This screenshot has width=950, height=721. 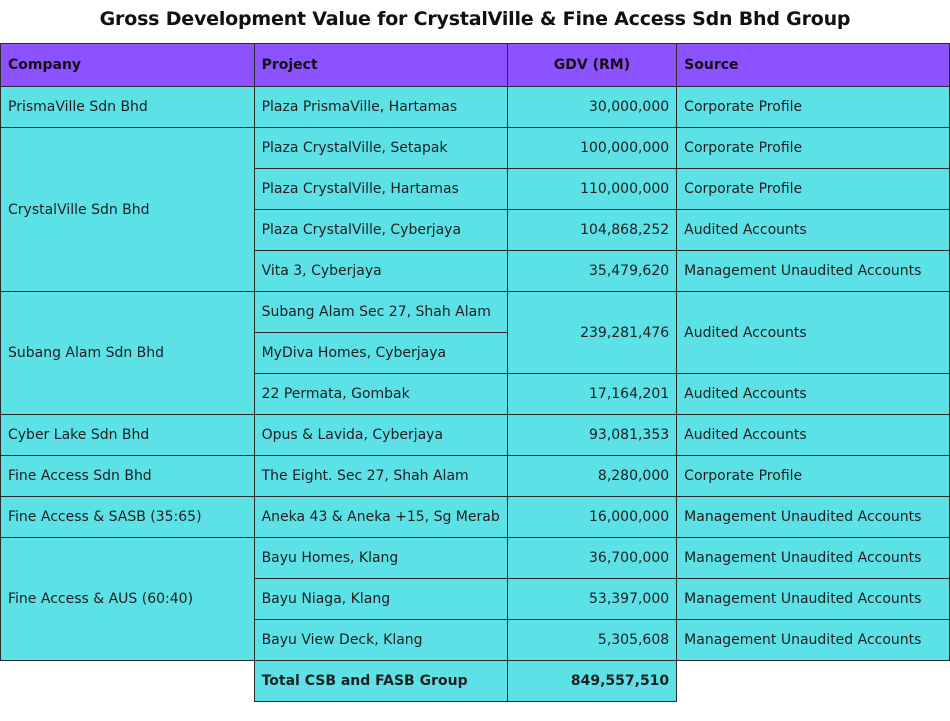 I want to click on gdv-cell: 110,000,000, so click(x=592, y=189).